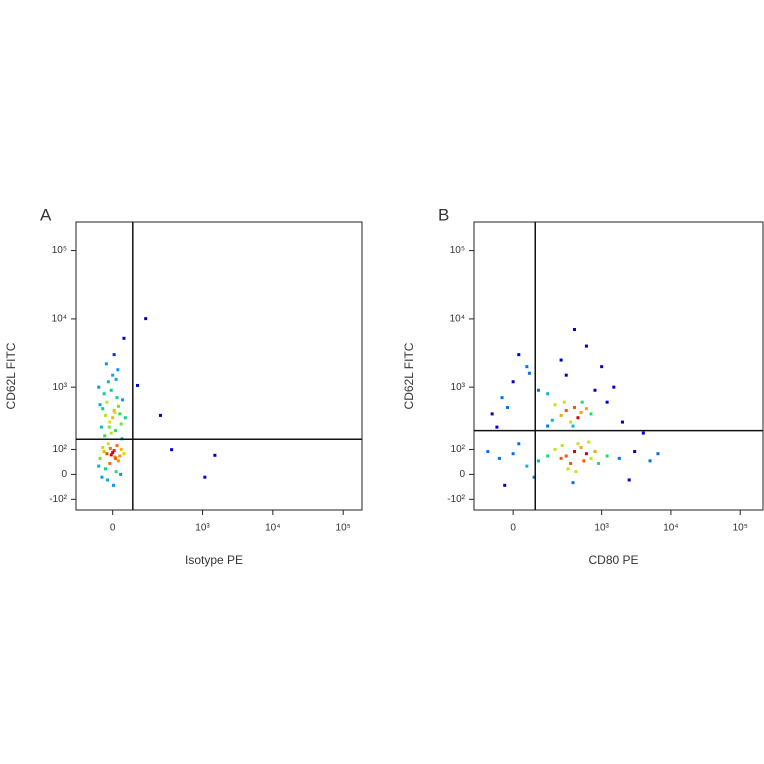 This screenshot has width=764, height=764. What do you see at coordinates (214, 560) in the screenshot?
I see `x-axis-title: Isotype PE` at bounding box center [214, 560].